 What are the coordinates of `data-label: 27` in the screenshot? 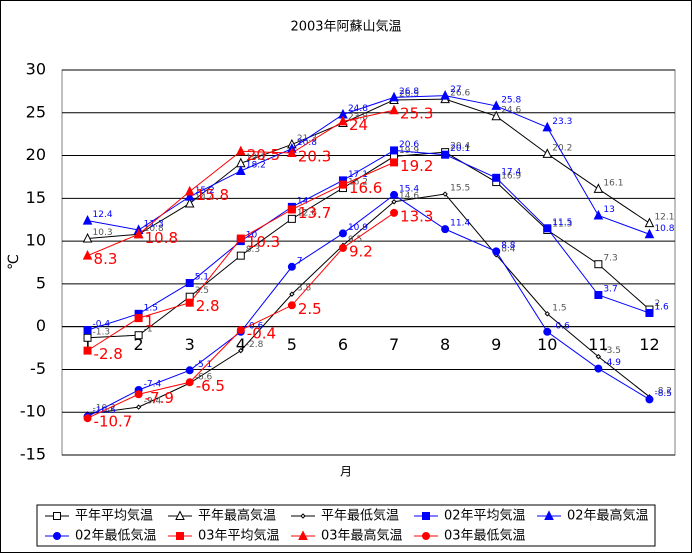 It's located at (455, 90).